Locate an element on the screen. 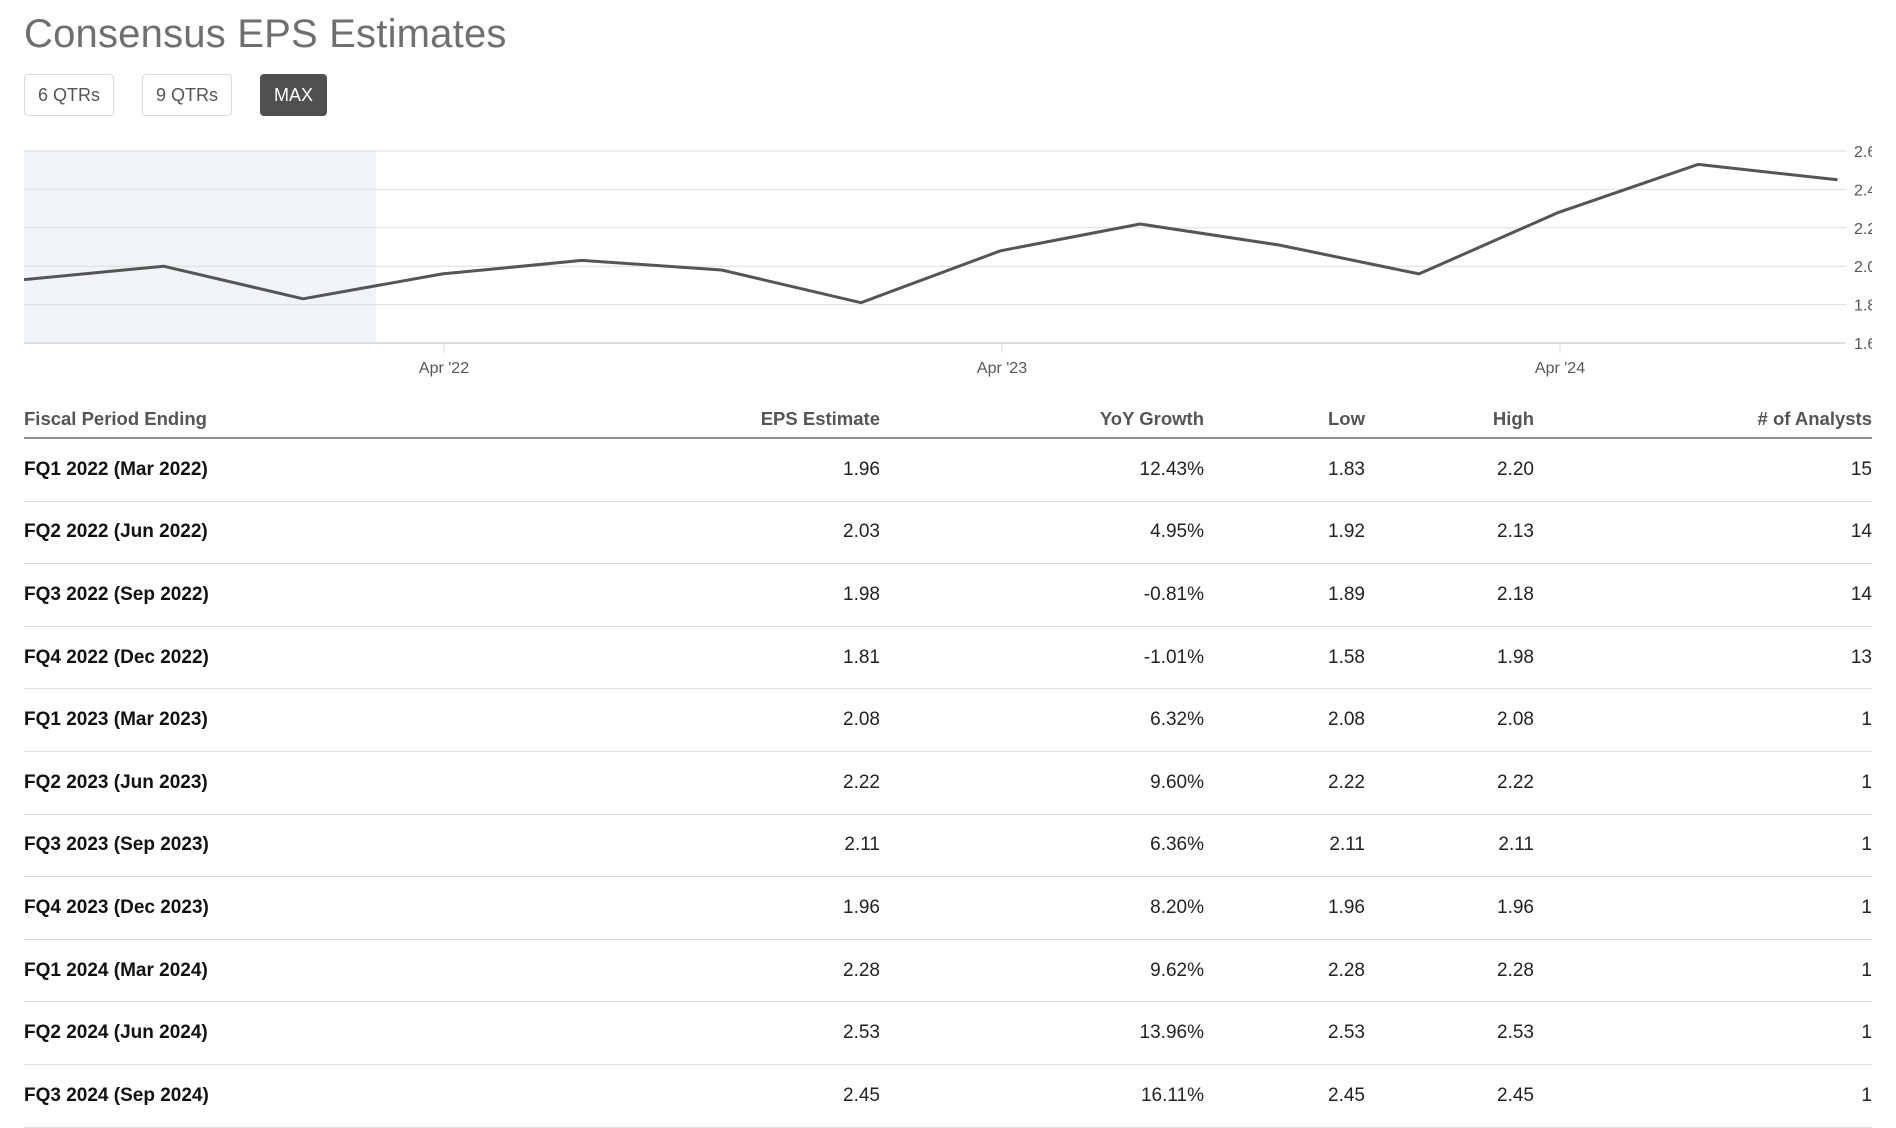 This screenshot has height=1128, width=1896. header-eps-estimate: EPS Estimate is located at coordinates (820, 418).